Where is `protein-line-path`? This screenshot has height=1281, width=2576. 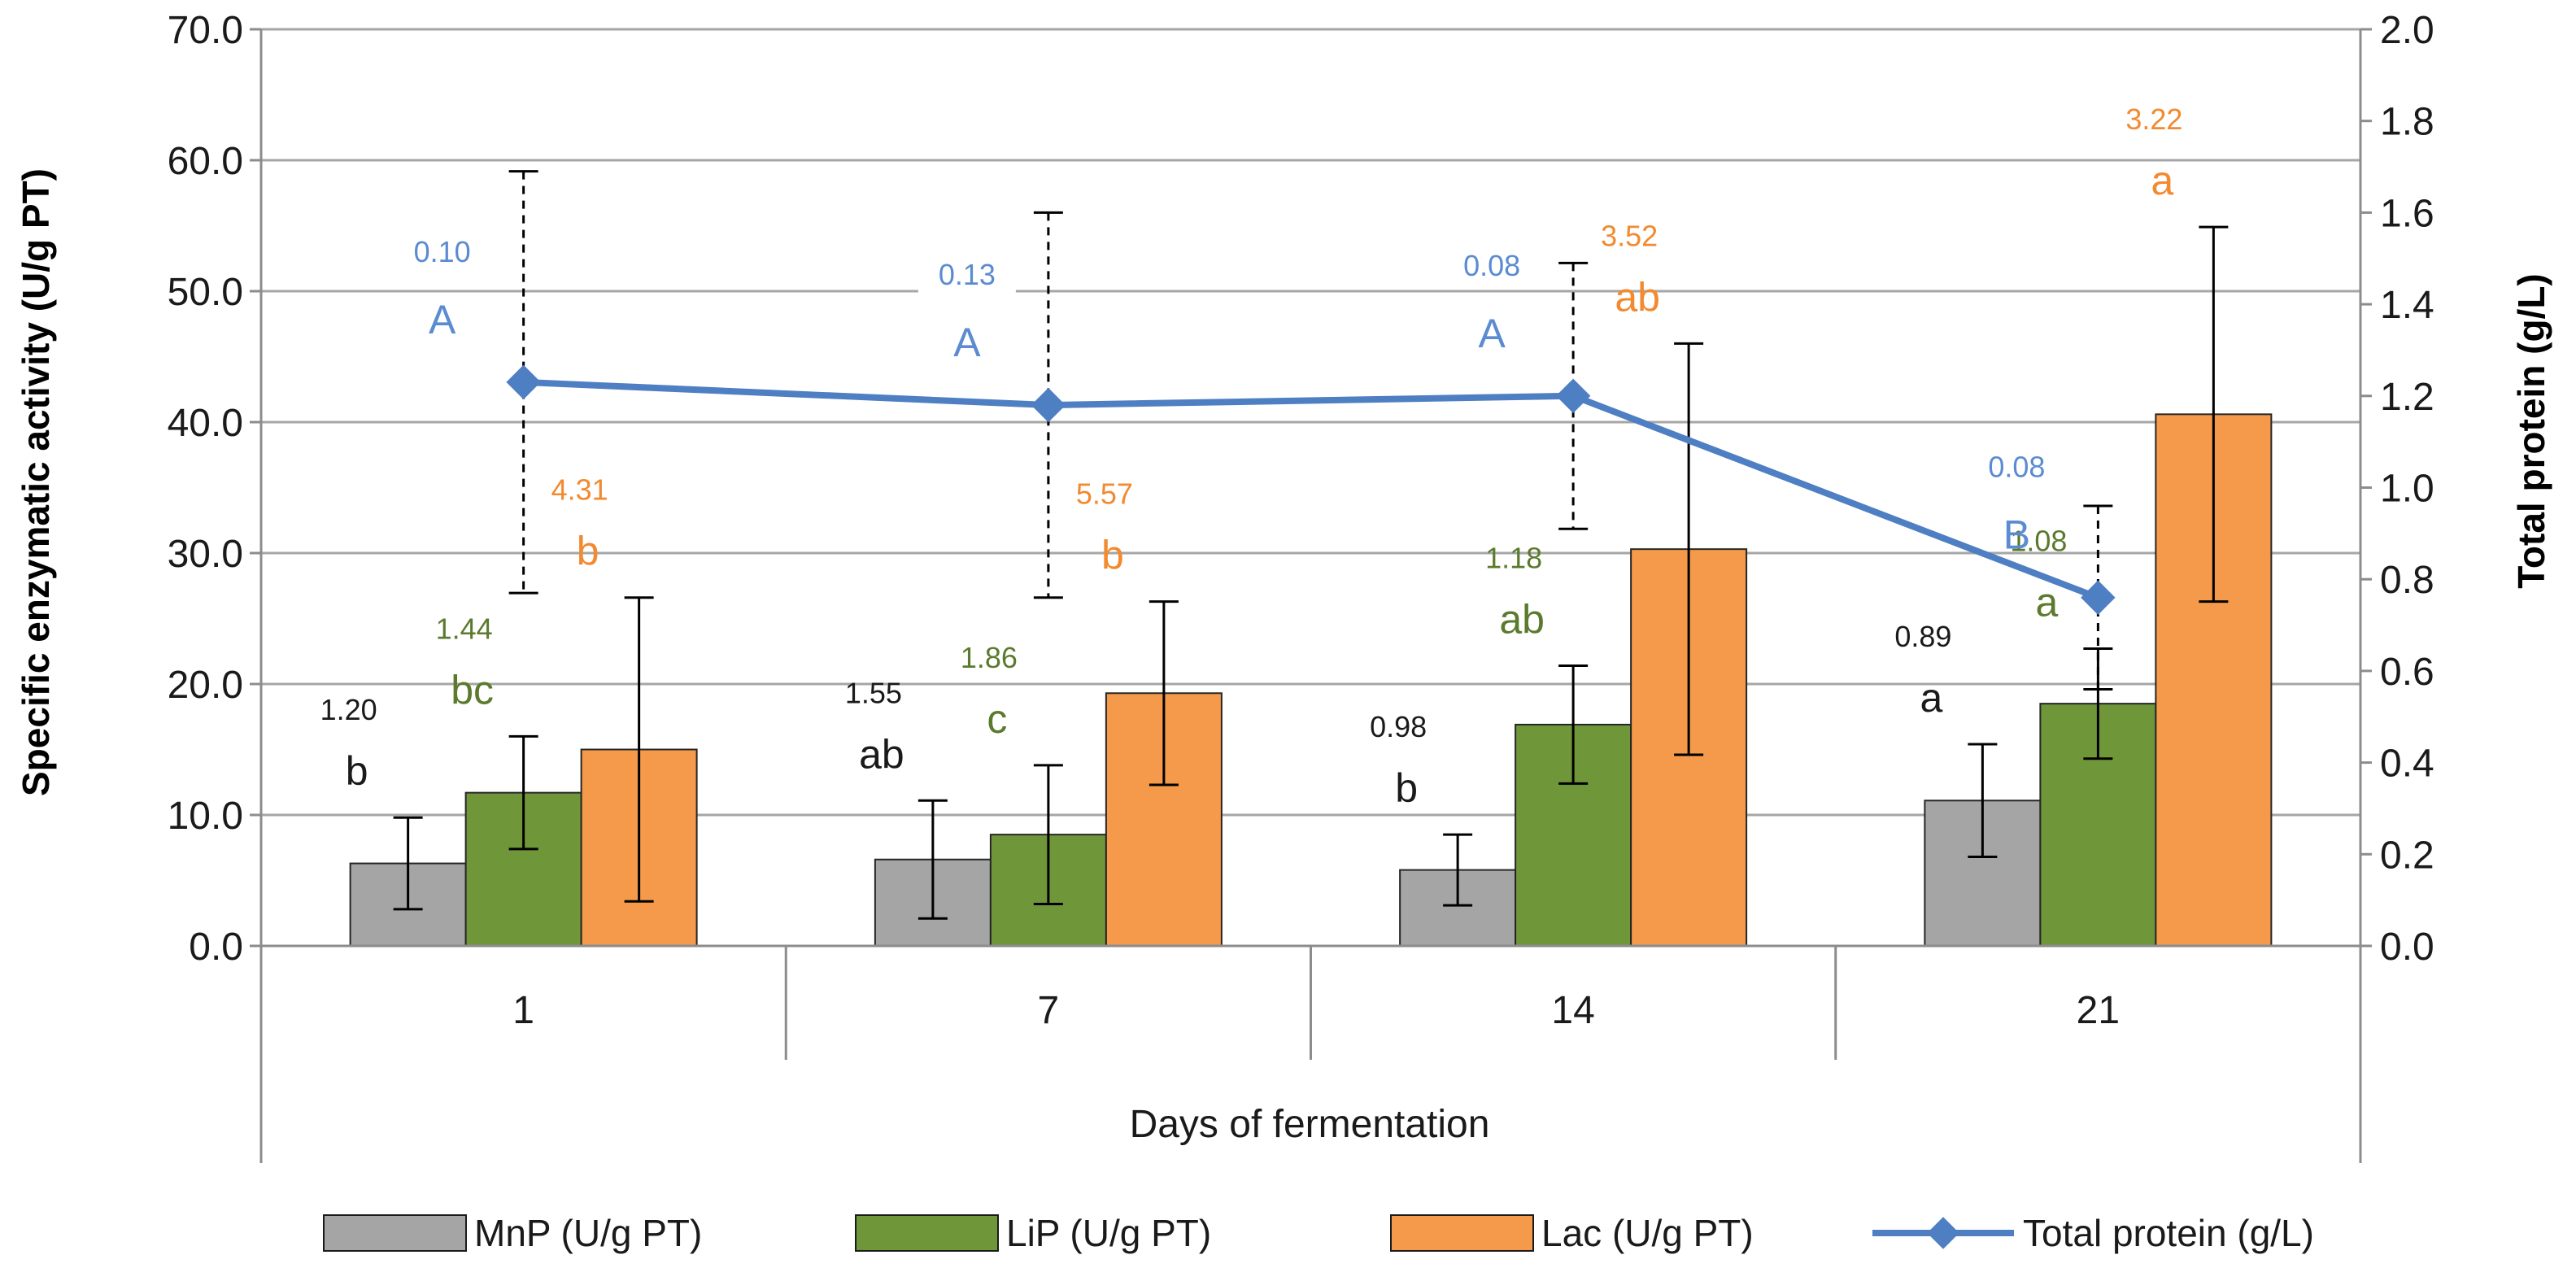 protein-line-path is located at coordinates (1311, 490).